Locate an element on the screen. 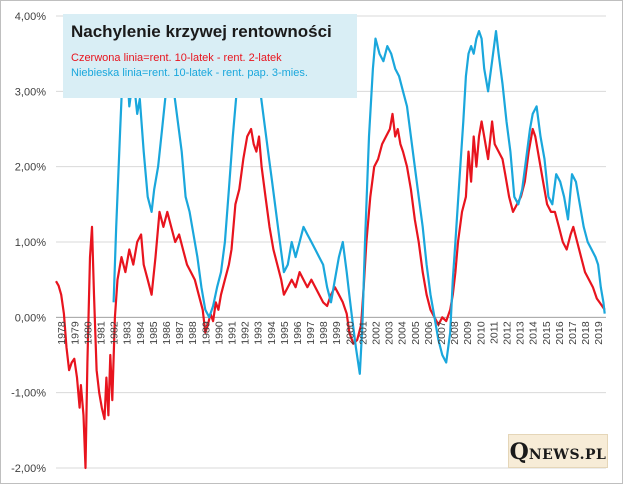 This screenshot has width=623, height=484. x-tick-label: 2007 is located at coordinates (442, 333).